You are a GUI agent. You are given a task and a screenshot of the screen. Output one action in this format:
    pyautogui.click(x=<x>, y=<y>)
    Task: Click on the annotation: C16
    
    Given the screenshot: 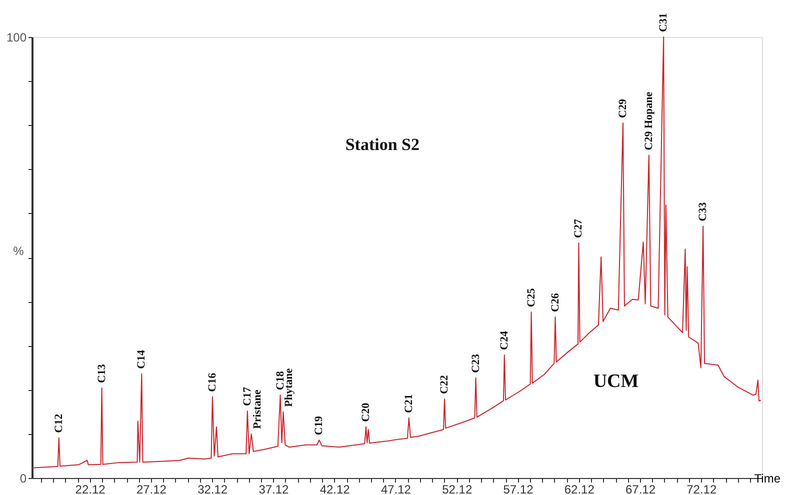 What is the action you would take?
    pyautogui.click(x=212, y=382)
    